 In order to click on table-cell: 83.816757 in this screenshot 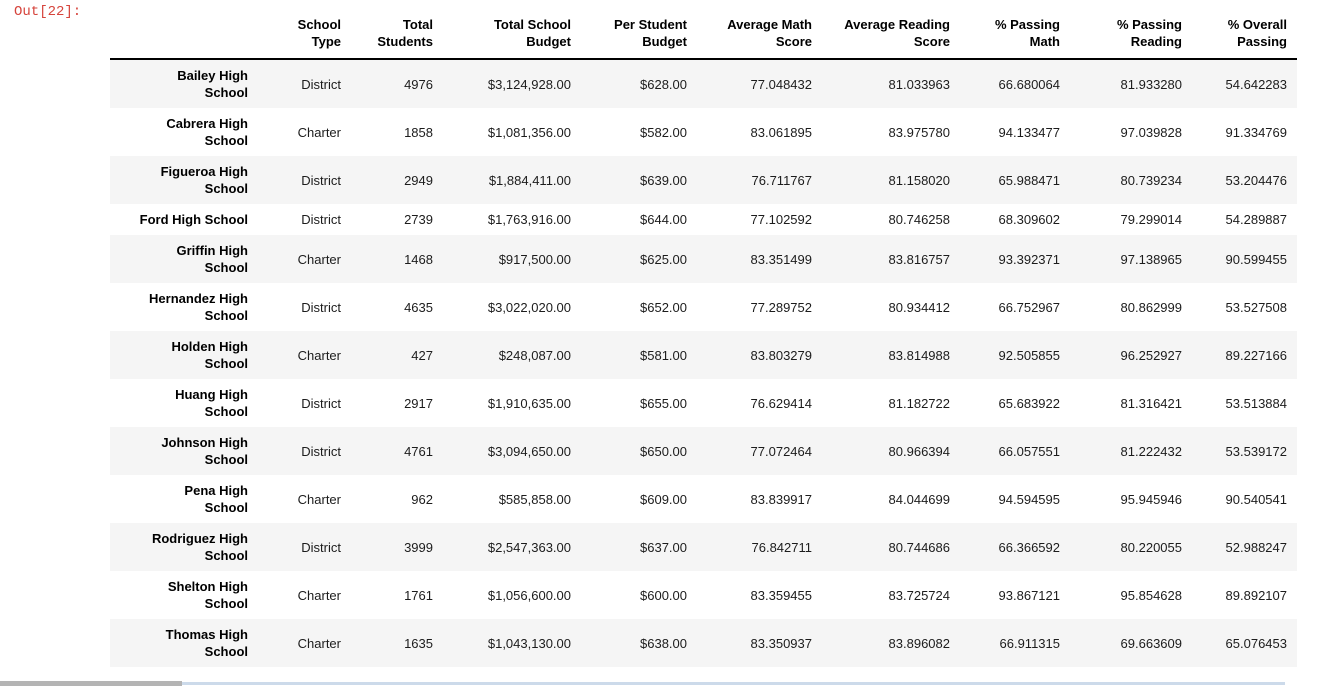, I will do `click(919, 259)`.